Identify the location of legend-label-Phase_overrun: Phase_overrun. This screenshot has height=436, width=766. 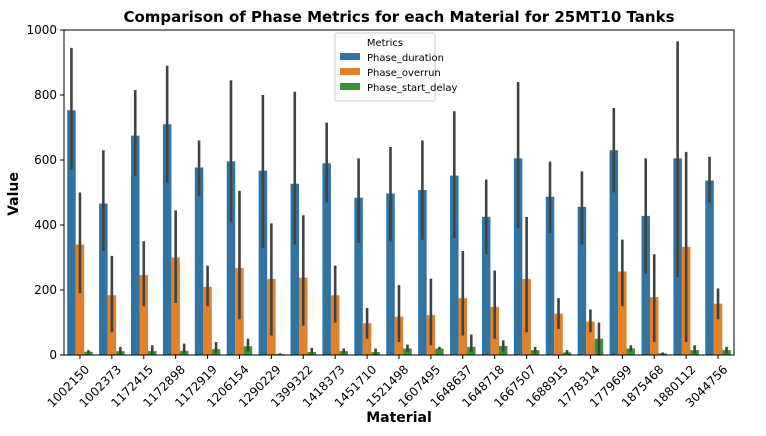
(404, 73).